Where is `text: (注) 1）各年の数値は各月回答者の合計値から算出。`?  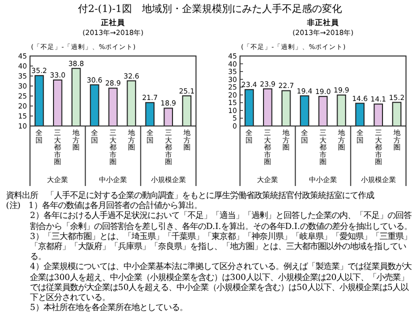 text: (注) 1）各年の数値は各月回答者の合計値から算出。 is located at coordinates (104, 205).